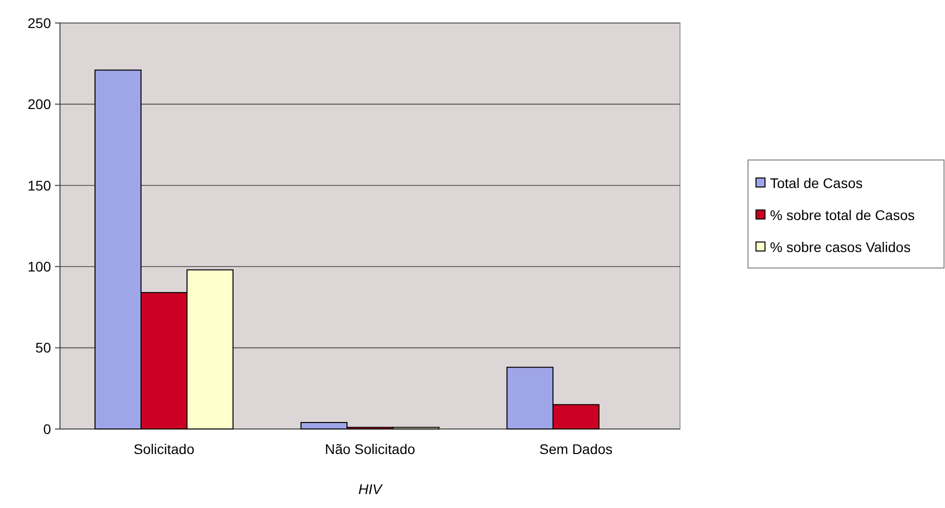  I want to click on legend-label: % sobre total de Casos, so click(842, 214).